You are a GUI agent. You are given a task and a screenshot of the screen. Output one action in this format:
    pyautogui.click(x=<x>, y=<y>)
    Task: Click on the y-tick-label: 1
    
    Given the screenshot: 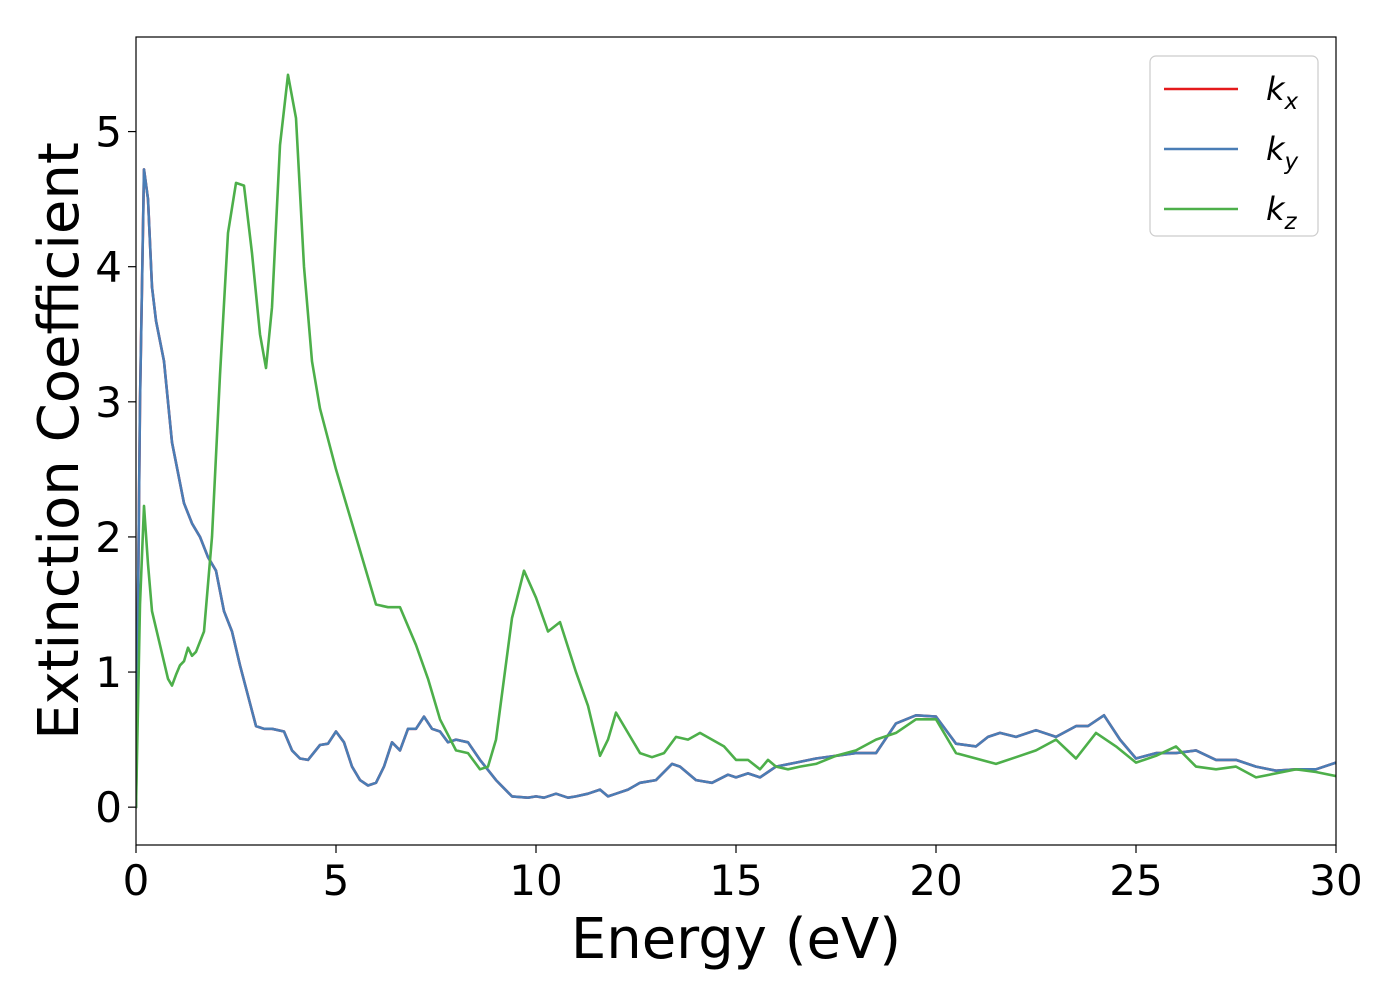 What is the action you would take?
    pyautogui.click(x=108, y=672)
    